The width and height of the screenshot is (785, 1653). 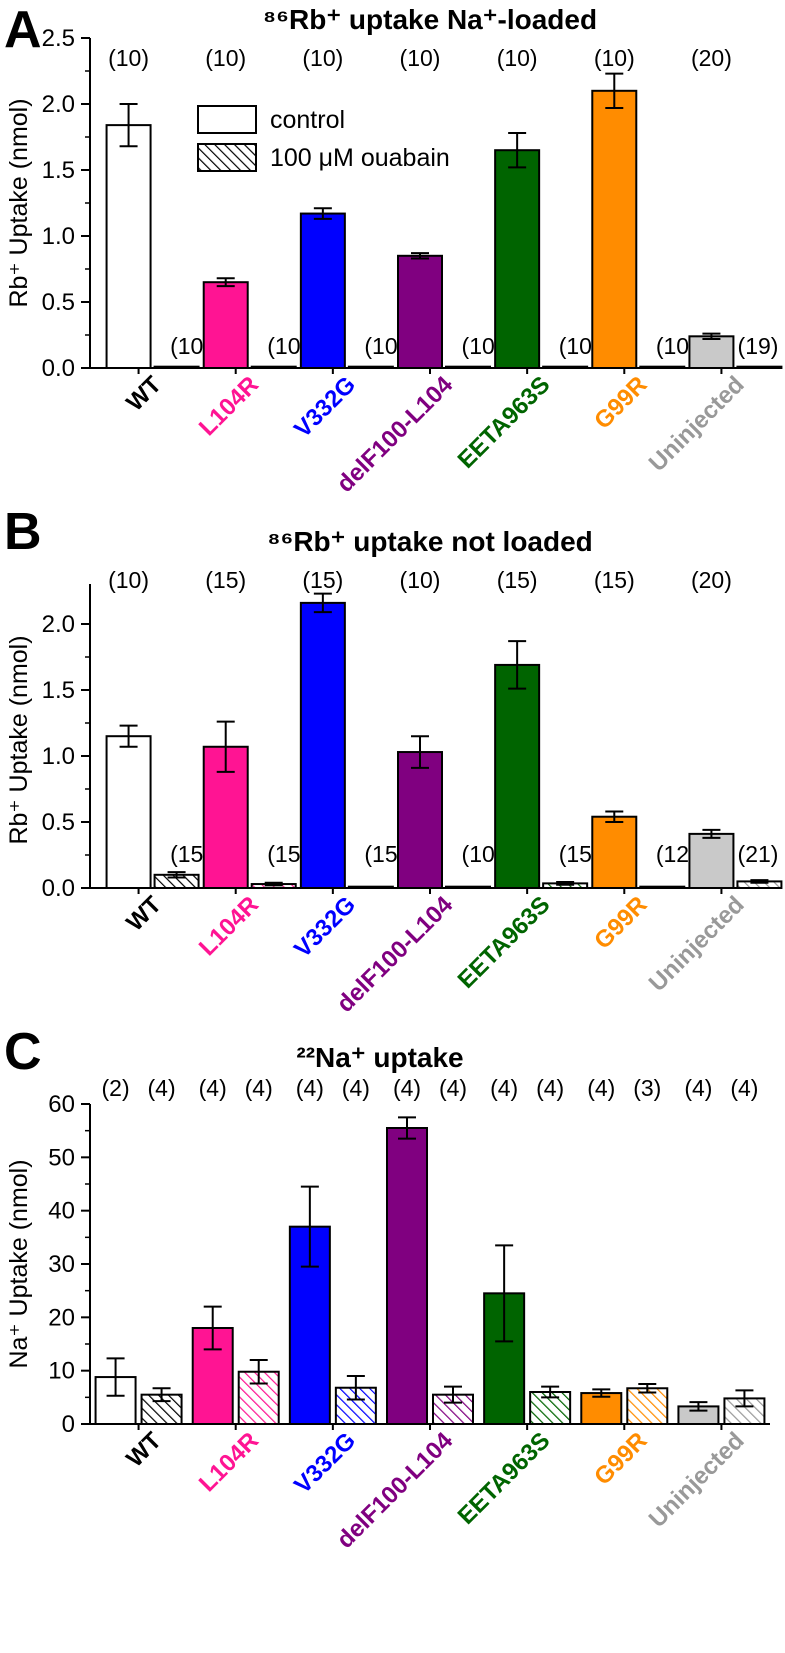 I want to click on n-count-label: (3), so click(x=647, y=1088).